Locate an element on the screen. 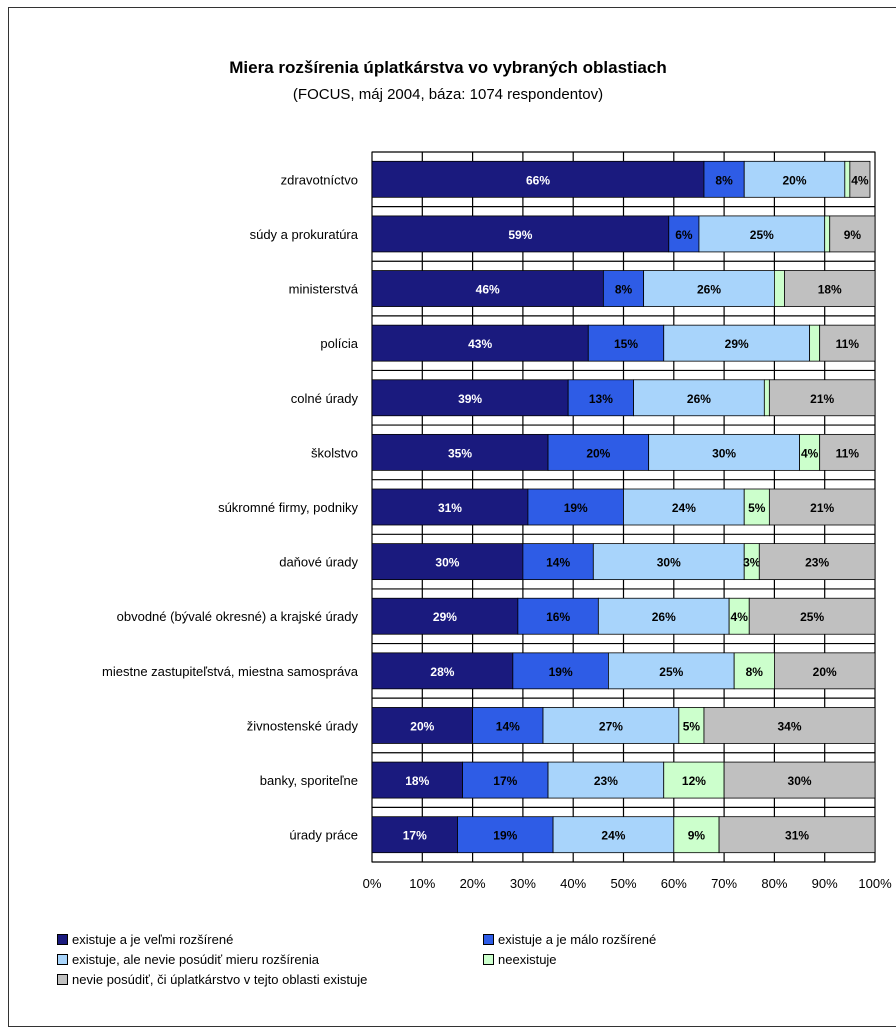 Image resolution: width=896 pixels, height=1027 pixels. data-label: 12% is located at coordinates (694, 781).